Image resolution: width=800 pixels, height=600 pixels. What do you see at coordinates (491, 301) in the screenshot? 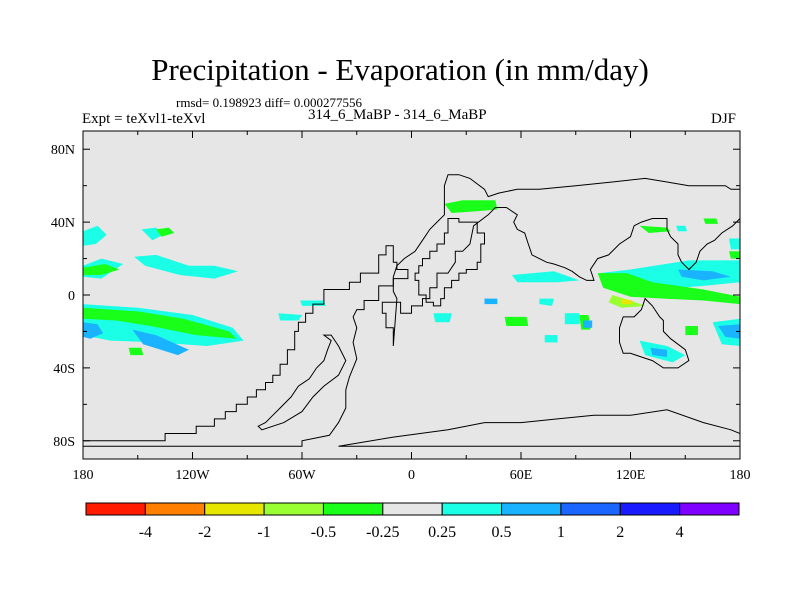
I see `anomaly-region-io-a` at bounding box center [491, 301].